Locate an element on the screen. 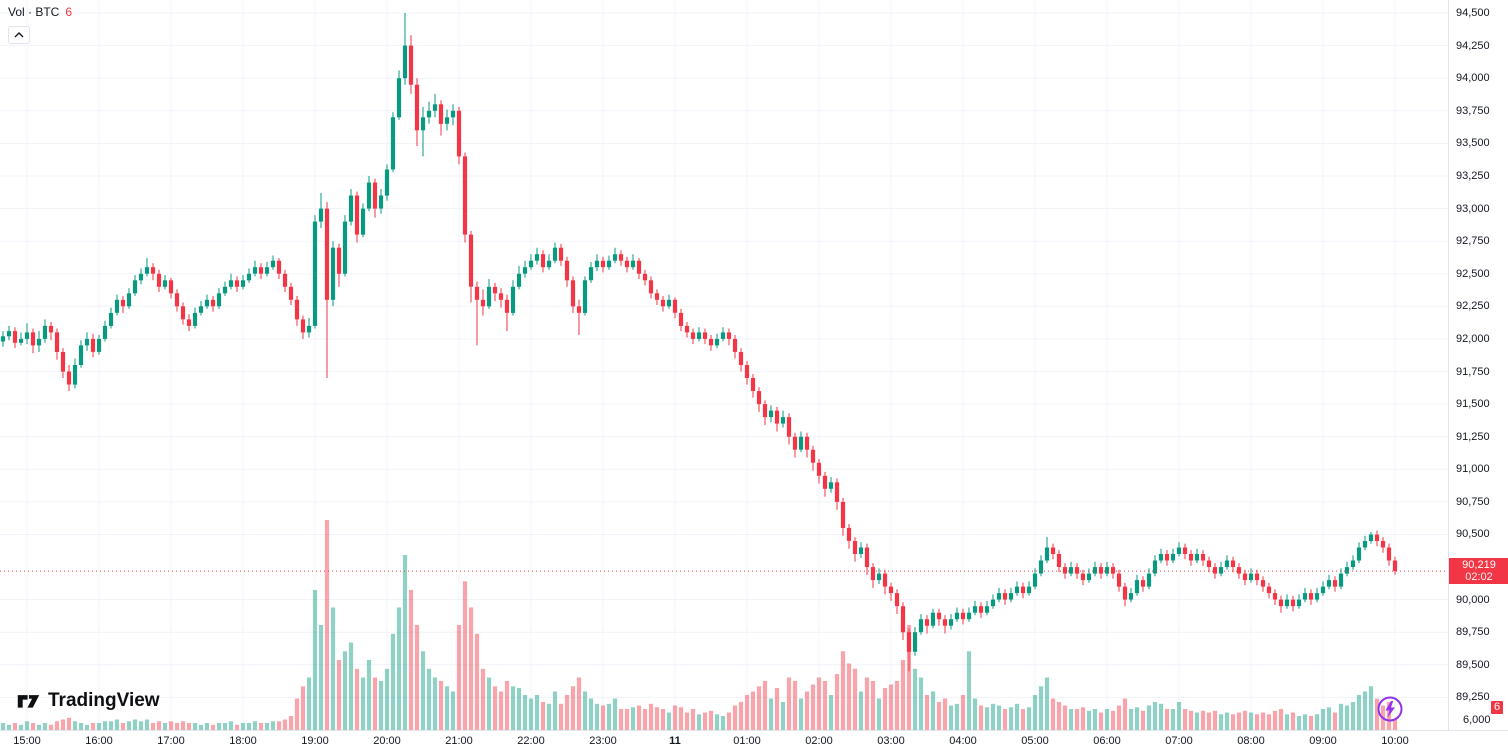 The height and width of the screenshot is (751, 1508). price-axis-label: 91,750 is located at coordinates (1473, 372).